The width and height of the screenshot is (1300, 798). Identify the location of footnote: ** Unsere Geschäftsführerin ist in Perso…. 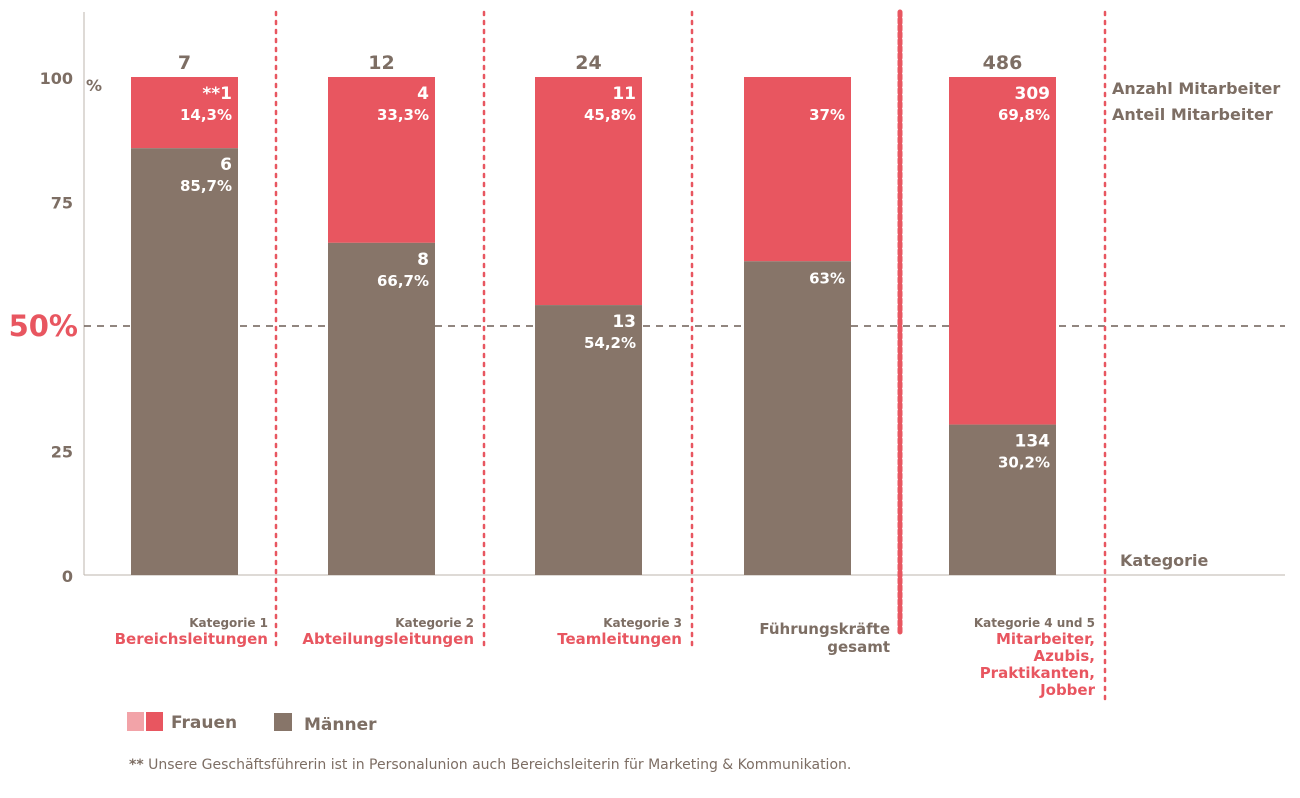
(490, 765).